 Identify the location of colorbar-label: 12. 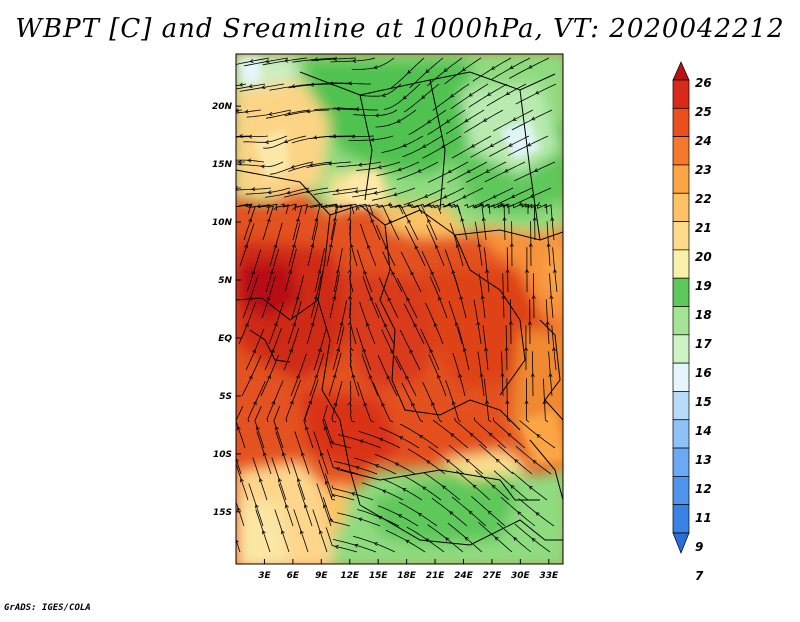
(703, 489).